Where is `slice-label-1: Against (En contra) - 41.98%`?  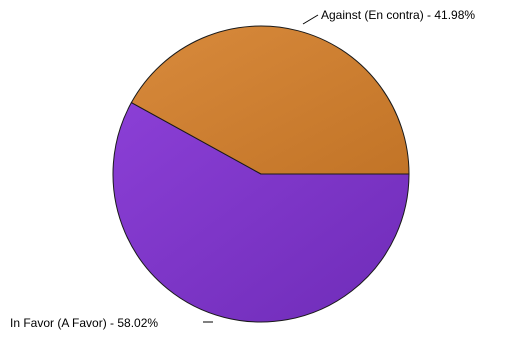
slice-label-1: Against (En contra) - 41.98% is located at coordinates (398, 15).